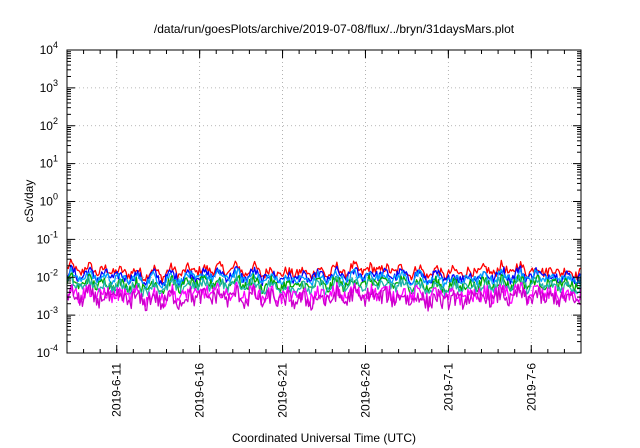 This screenshot has width=640, height=448. Describe the element at coordinates (49, 86) in the screenshot. I see `y-tick-label: 10³` at that location.